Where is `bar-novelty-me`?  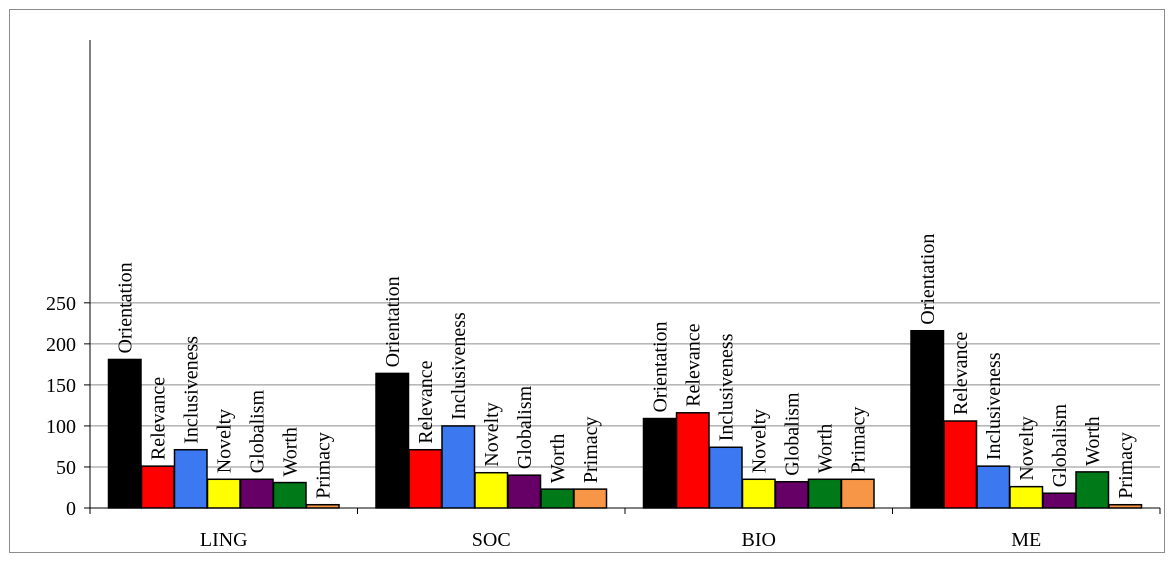
bar-novelty-me is located at coordinates (1026, 497).